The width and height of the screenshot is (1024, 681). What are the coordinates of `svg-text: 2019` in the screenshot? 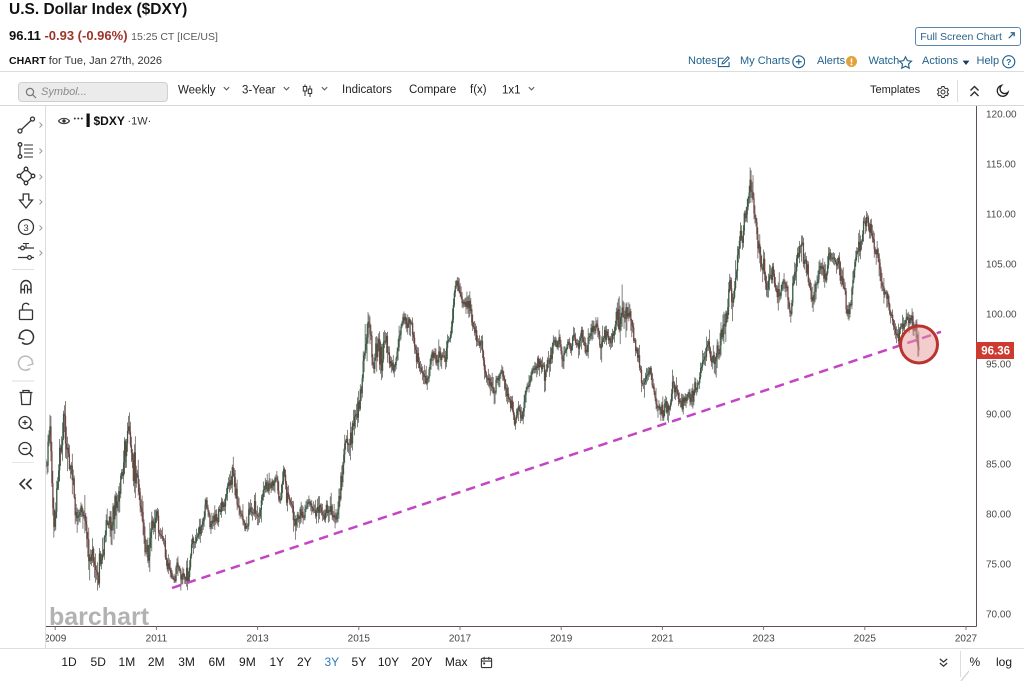 It's located at (561, 639).